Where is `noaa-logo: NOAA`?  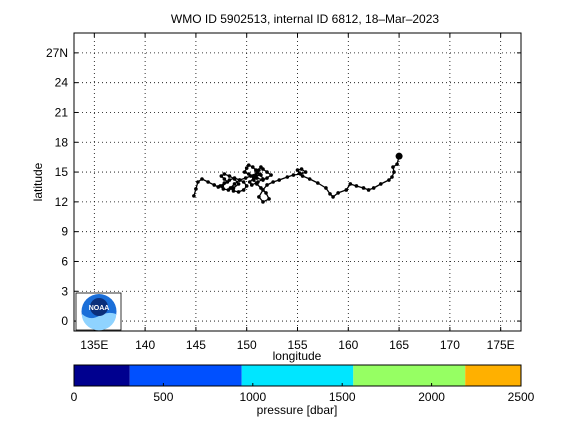
noaa-logo: NOAA is located at coordinates (98, 311).